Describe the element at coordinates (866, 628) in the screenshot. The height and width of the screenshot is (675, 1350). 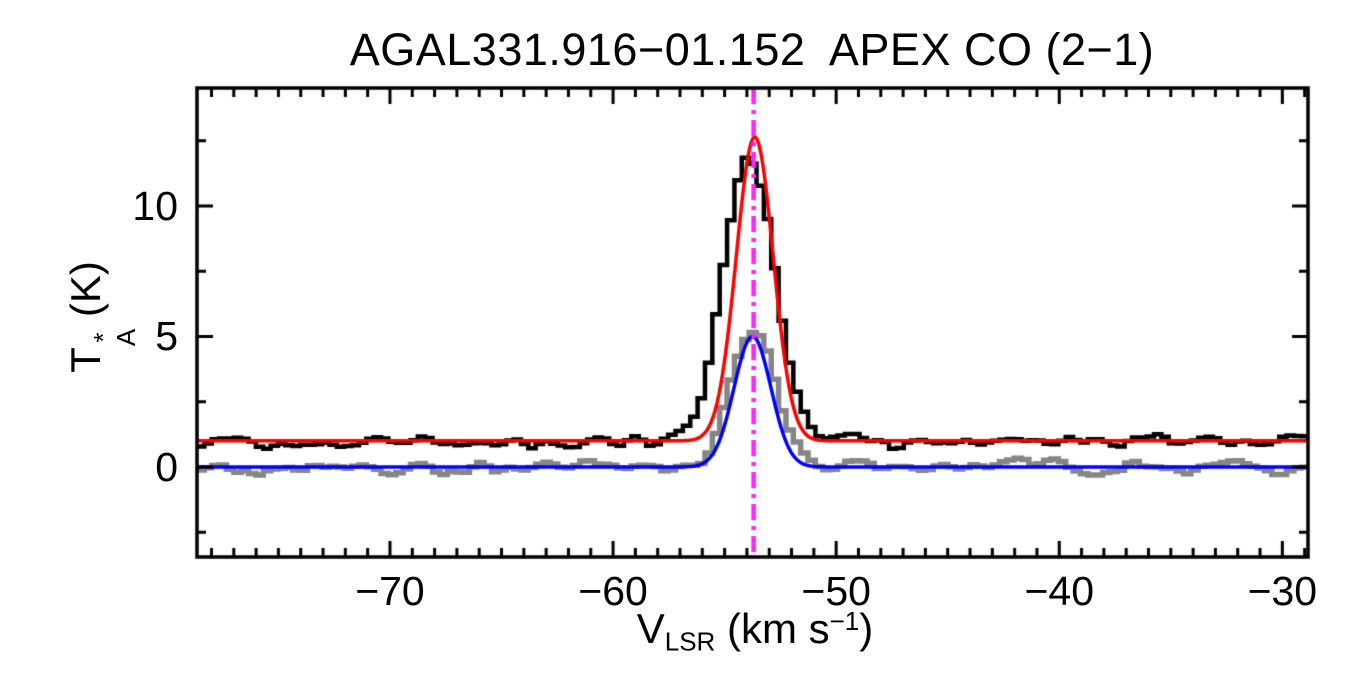
I see `x-axis-label-unit-suffix: )` at that location.